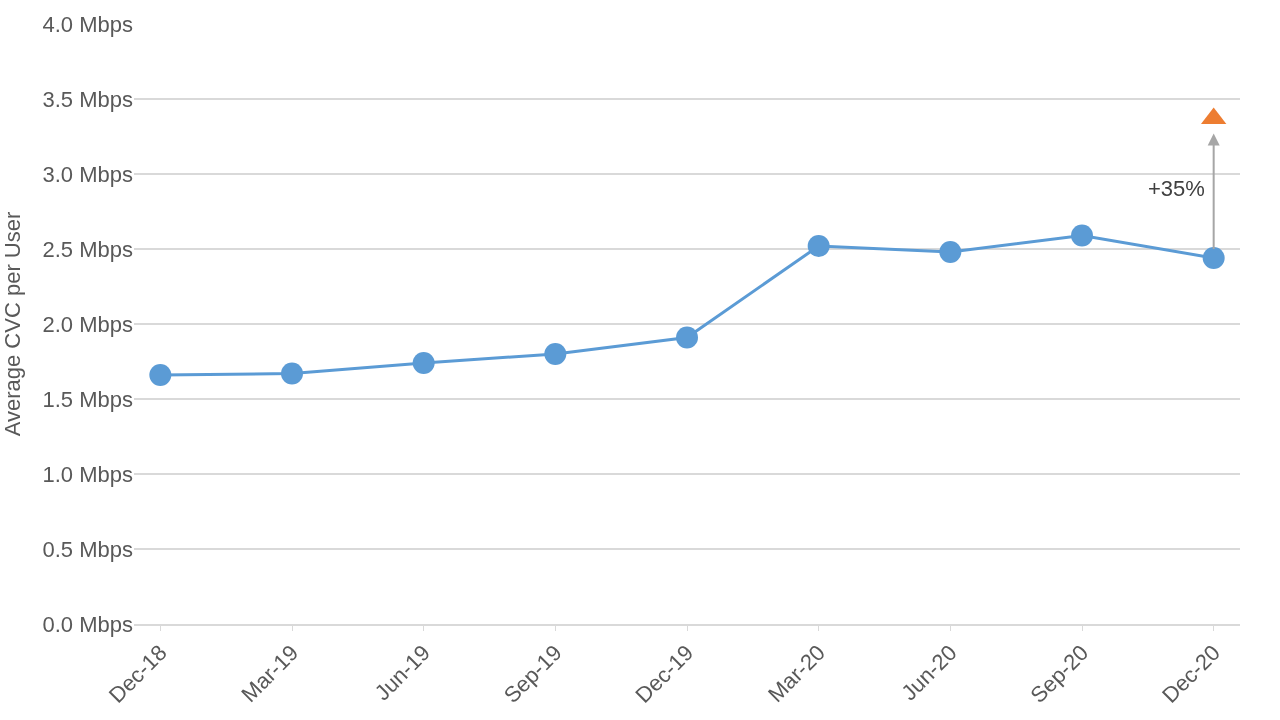 The image size is (1280, 720). Describe the element at coordinates (87, 324) in the screenshot. I see `y-tick-label: 2.0 Mbps` at that location.